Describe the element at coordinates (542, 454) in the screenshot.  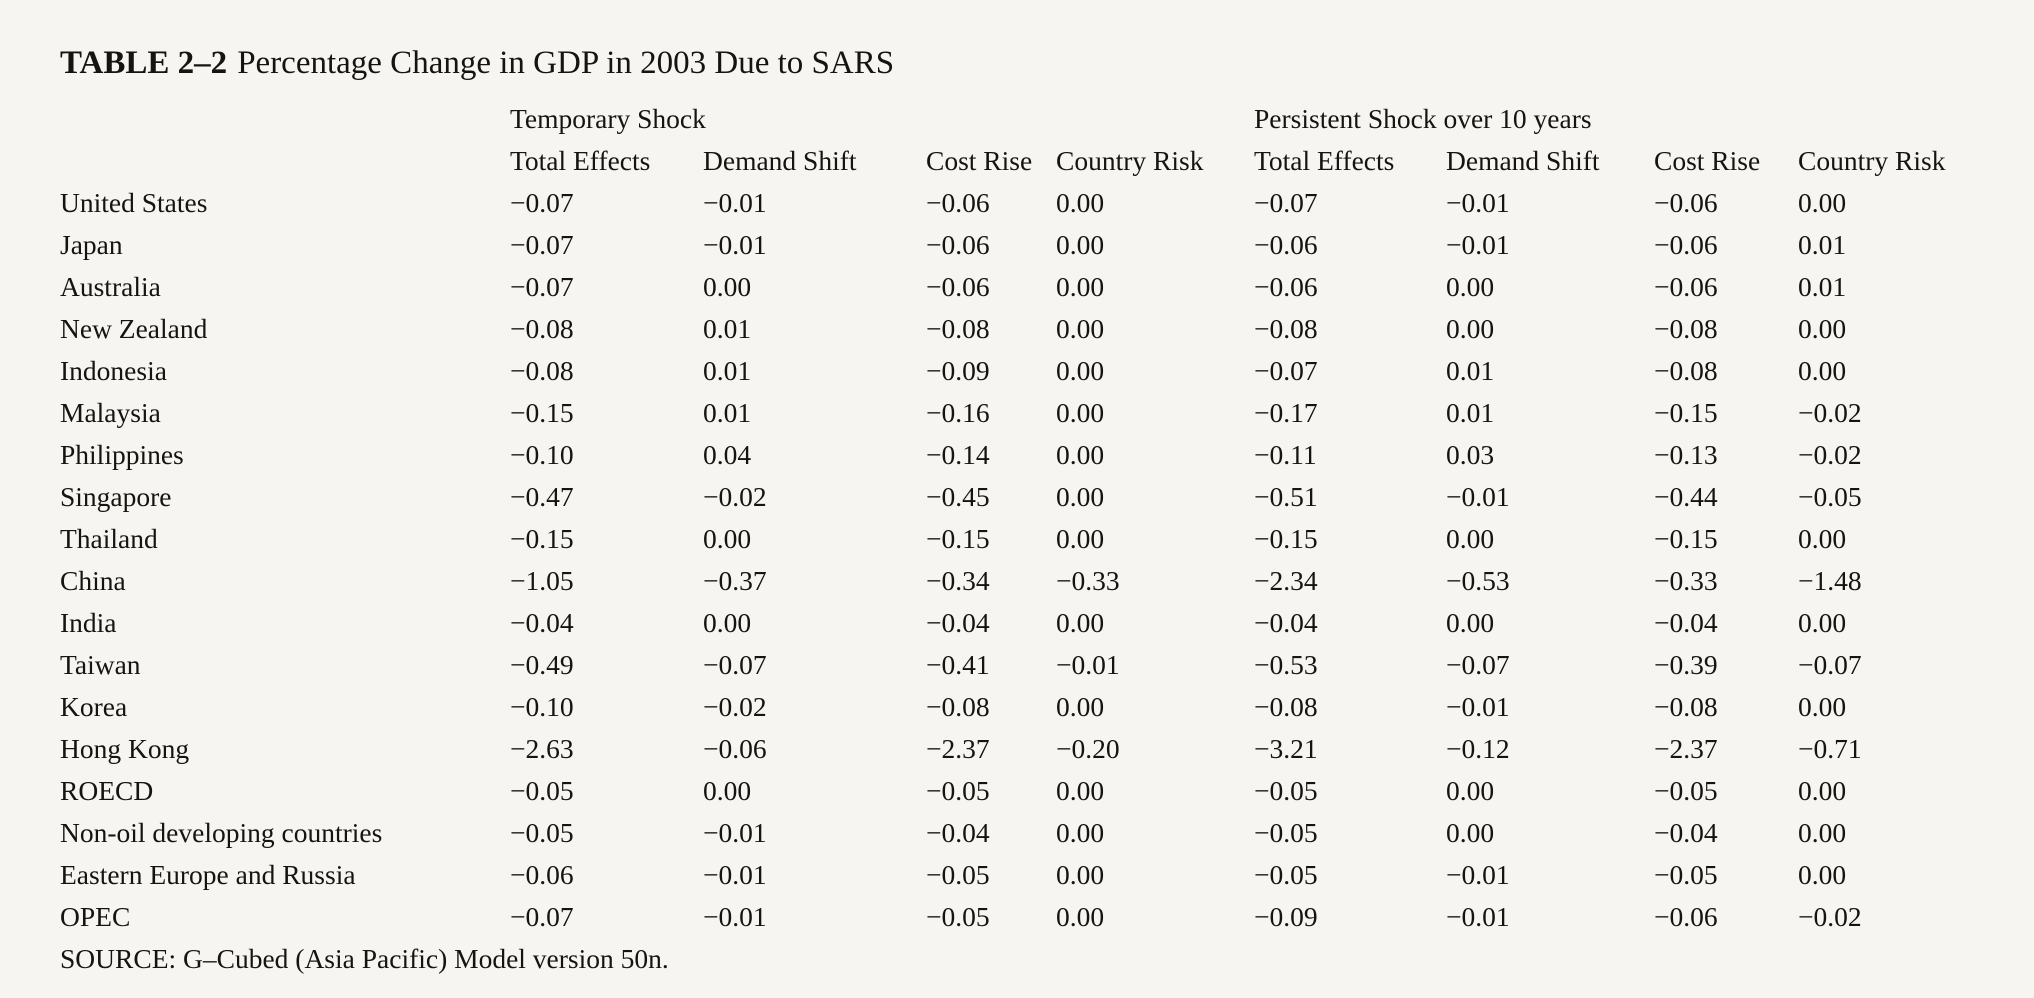
I see `value-cell: −0.10` at that location.